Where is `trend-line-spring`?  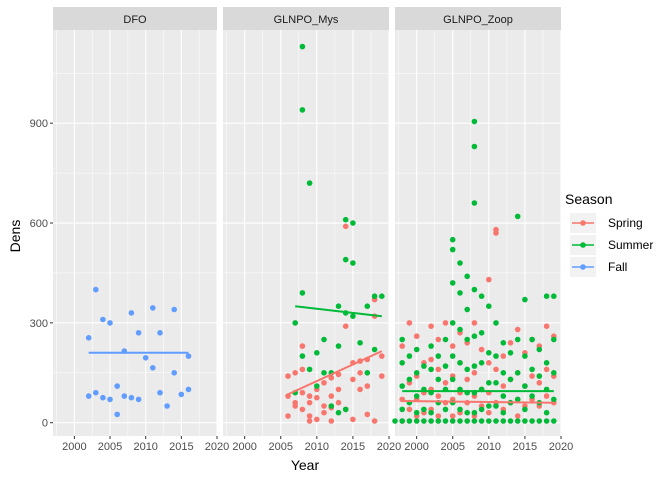
trend-line-spring is located at coordinates (478, 402).